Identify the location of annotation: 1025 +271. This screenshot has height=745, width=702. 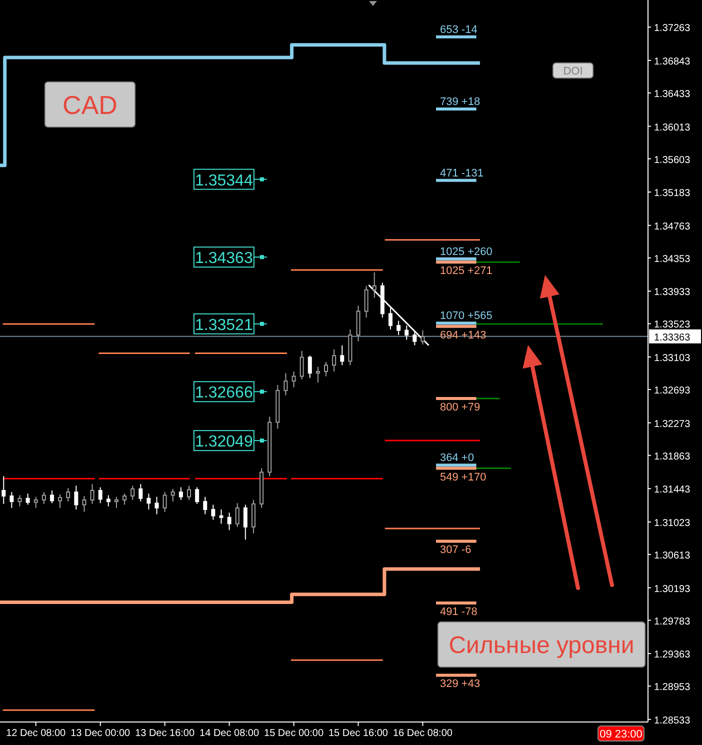
(466, 271).